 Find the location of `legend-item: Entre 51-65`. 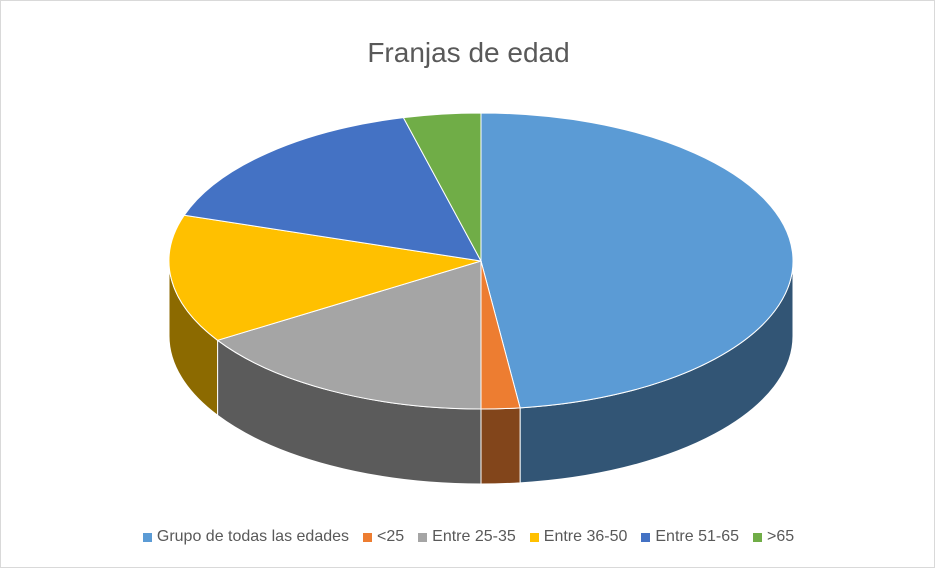

legend-item: Entre 51-65 is located at coordinates (690, 537).